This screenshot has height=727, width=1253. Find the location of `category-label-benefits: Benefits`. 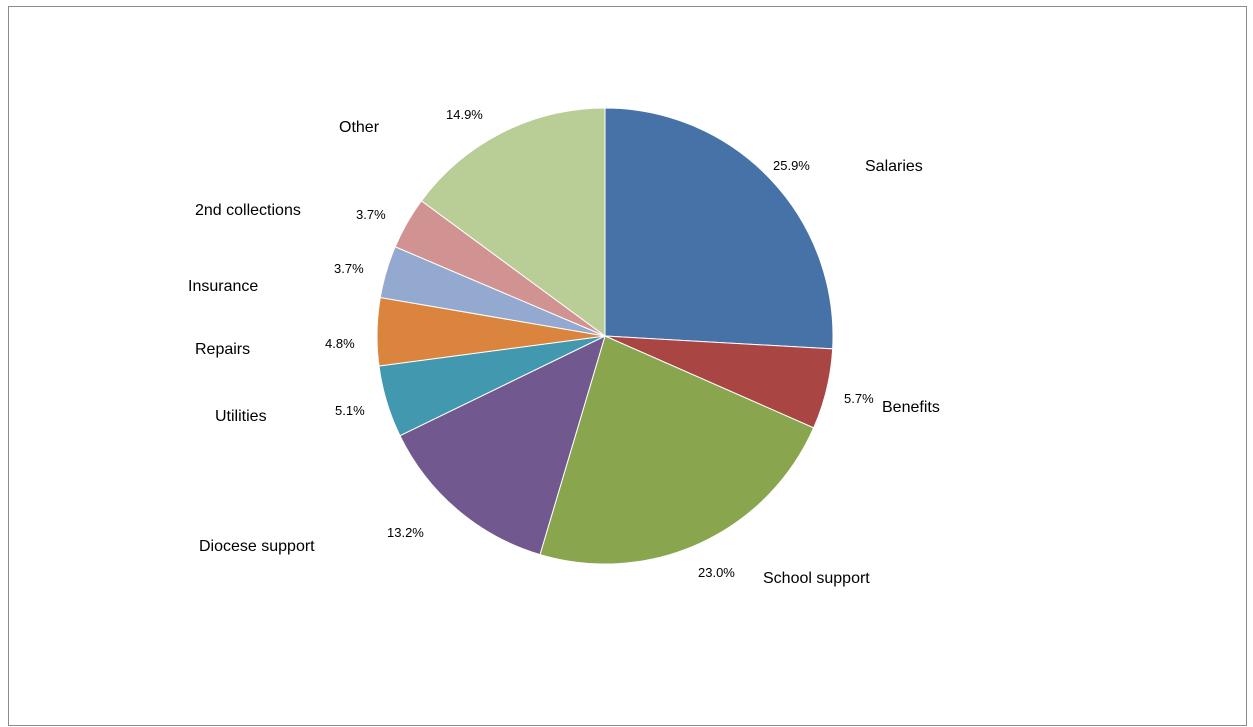

category-label-benefits: Benefits is located at coordinates (911, 407).